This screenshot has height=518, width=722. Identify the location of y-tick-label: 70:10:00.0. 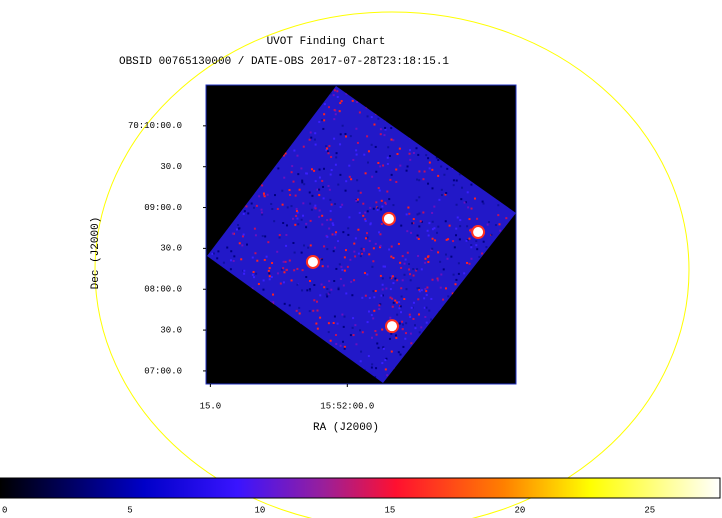
(155, 126).